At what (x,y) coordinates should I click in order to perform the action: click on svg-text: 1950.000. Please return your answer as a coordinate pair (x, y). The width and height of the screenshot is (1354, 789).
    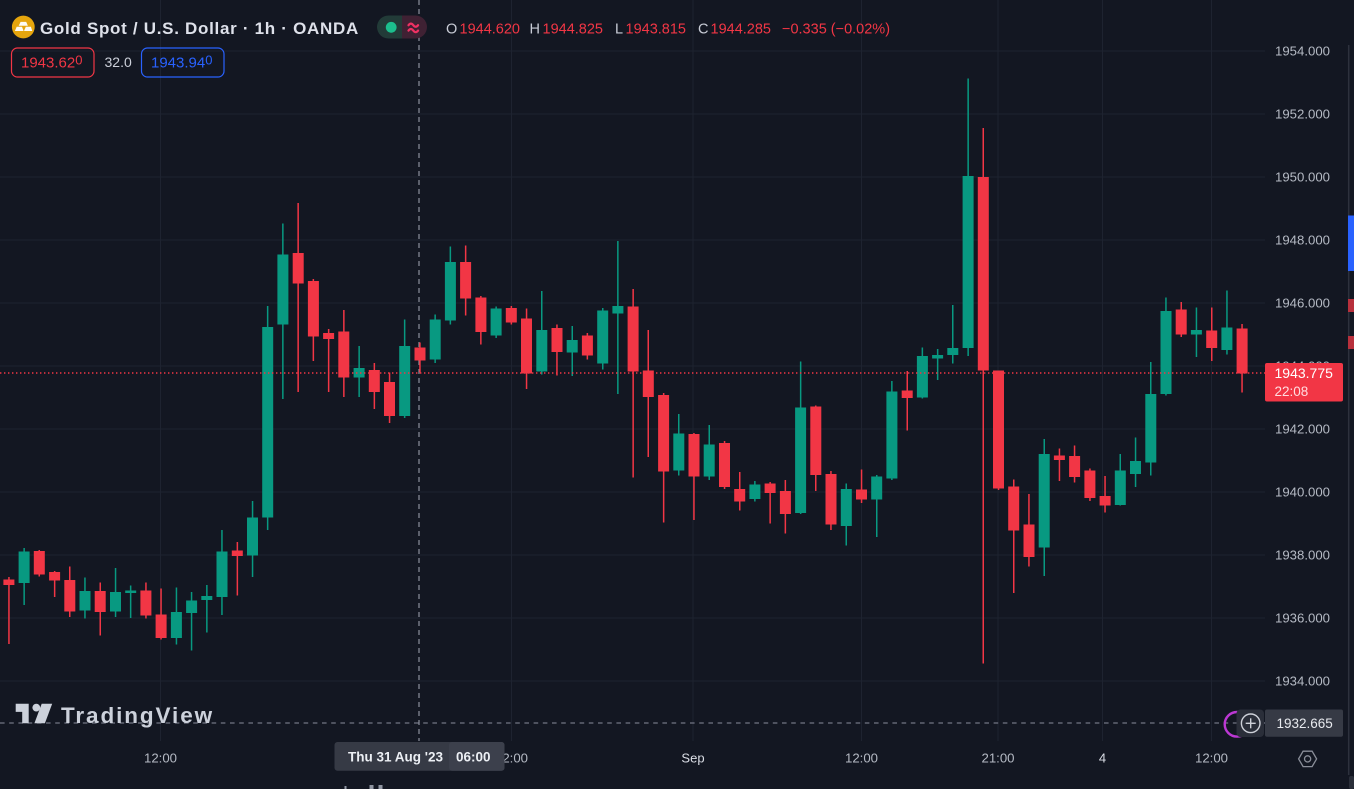
    Looking at the image, I should click on (1302, 177).